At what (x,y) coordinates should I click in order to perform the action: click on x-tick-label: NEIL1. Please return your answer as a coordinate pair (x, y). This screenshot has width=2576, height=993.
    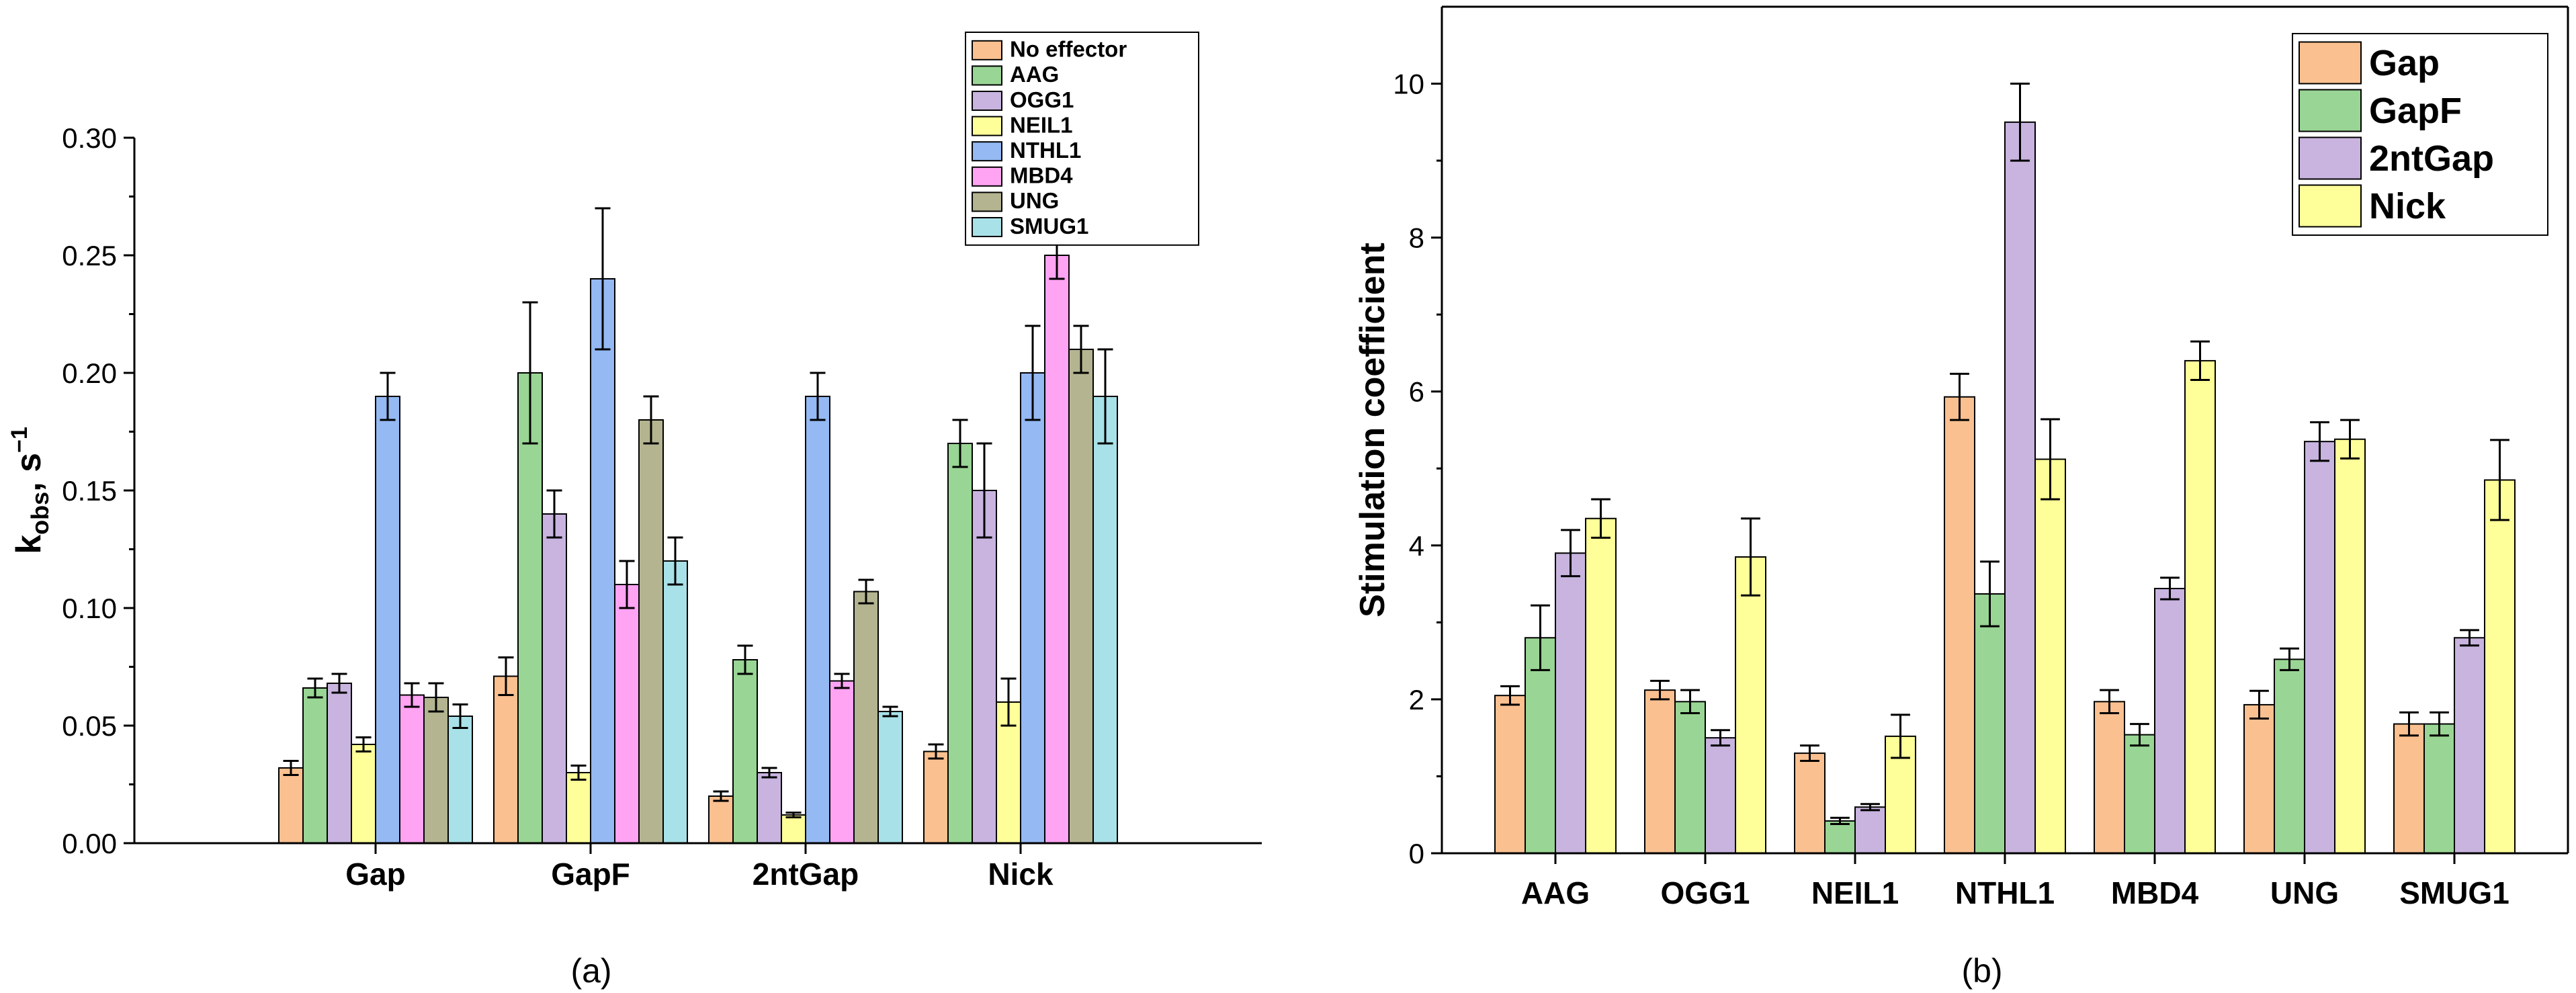
    Looking at the image, I should click on (1855, 892).